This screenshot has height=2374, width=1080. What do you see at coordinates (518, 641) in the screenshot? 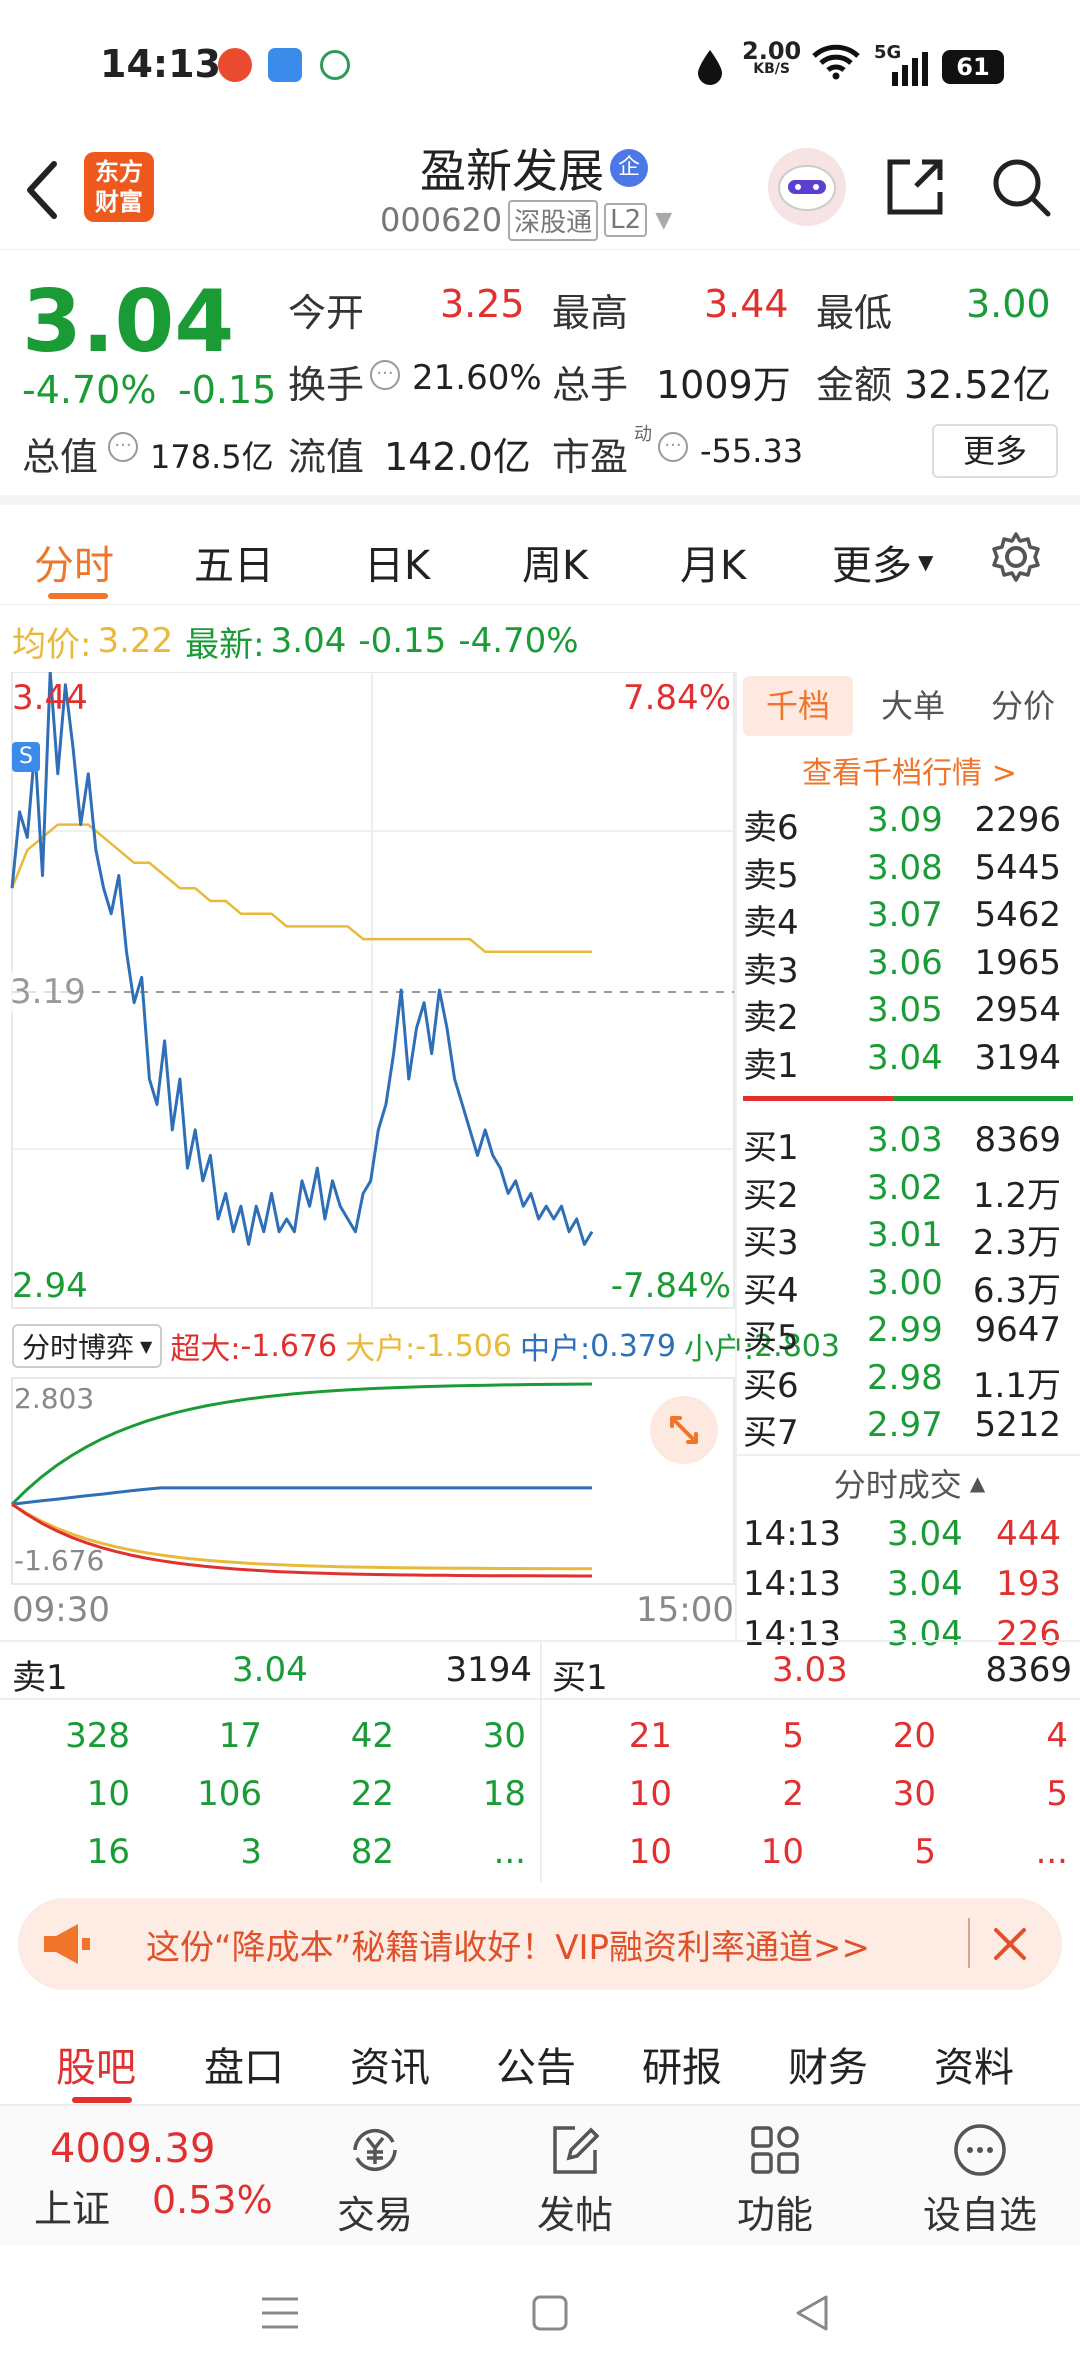
I see `latest-pct: -4.70%` at bounding box center [518, 641].